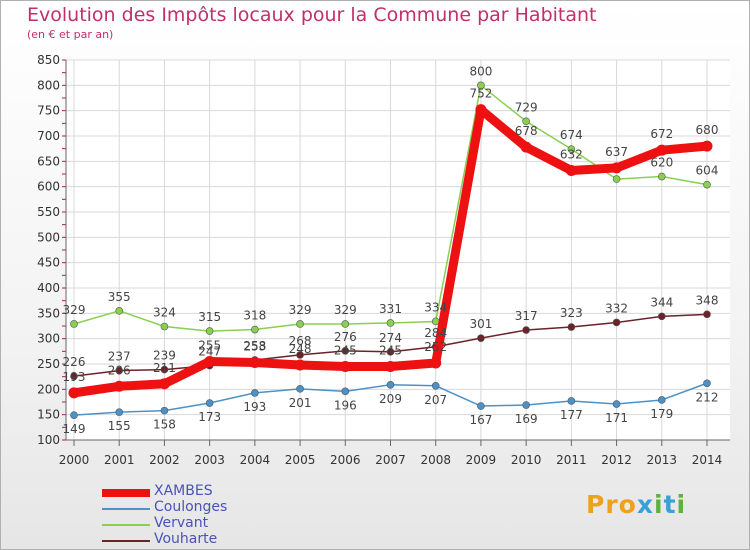  Describe the element at coordinates (435, 347) in the screenshot. I see `data-label: 252` at that location.